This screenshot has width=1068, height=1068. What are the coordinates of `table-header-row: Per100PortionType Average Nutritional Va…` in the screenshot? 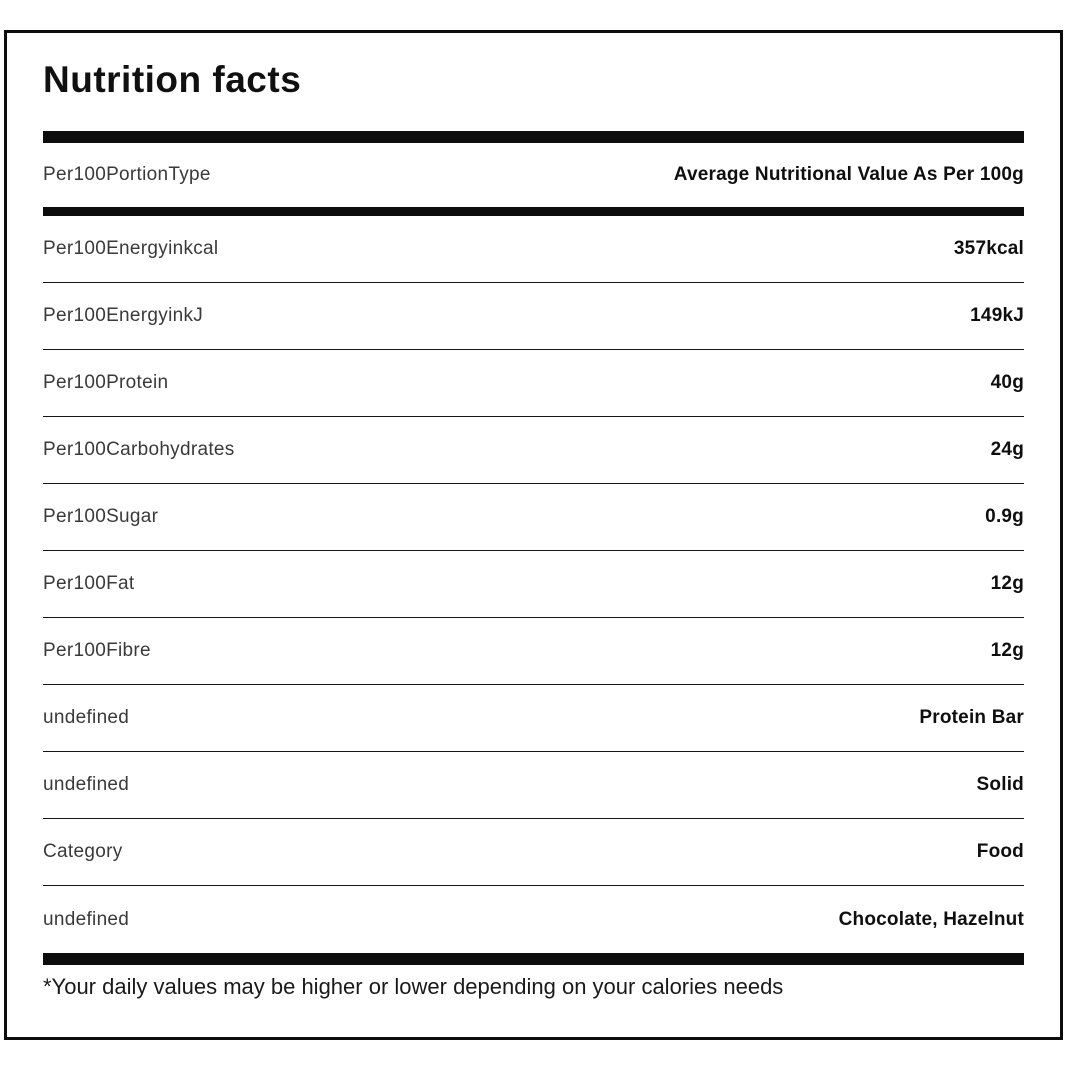 It's located at (533, 175).